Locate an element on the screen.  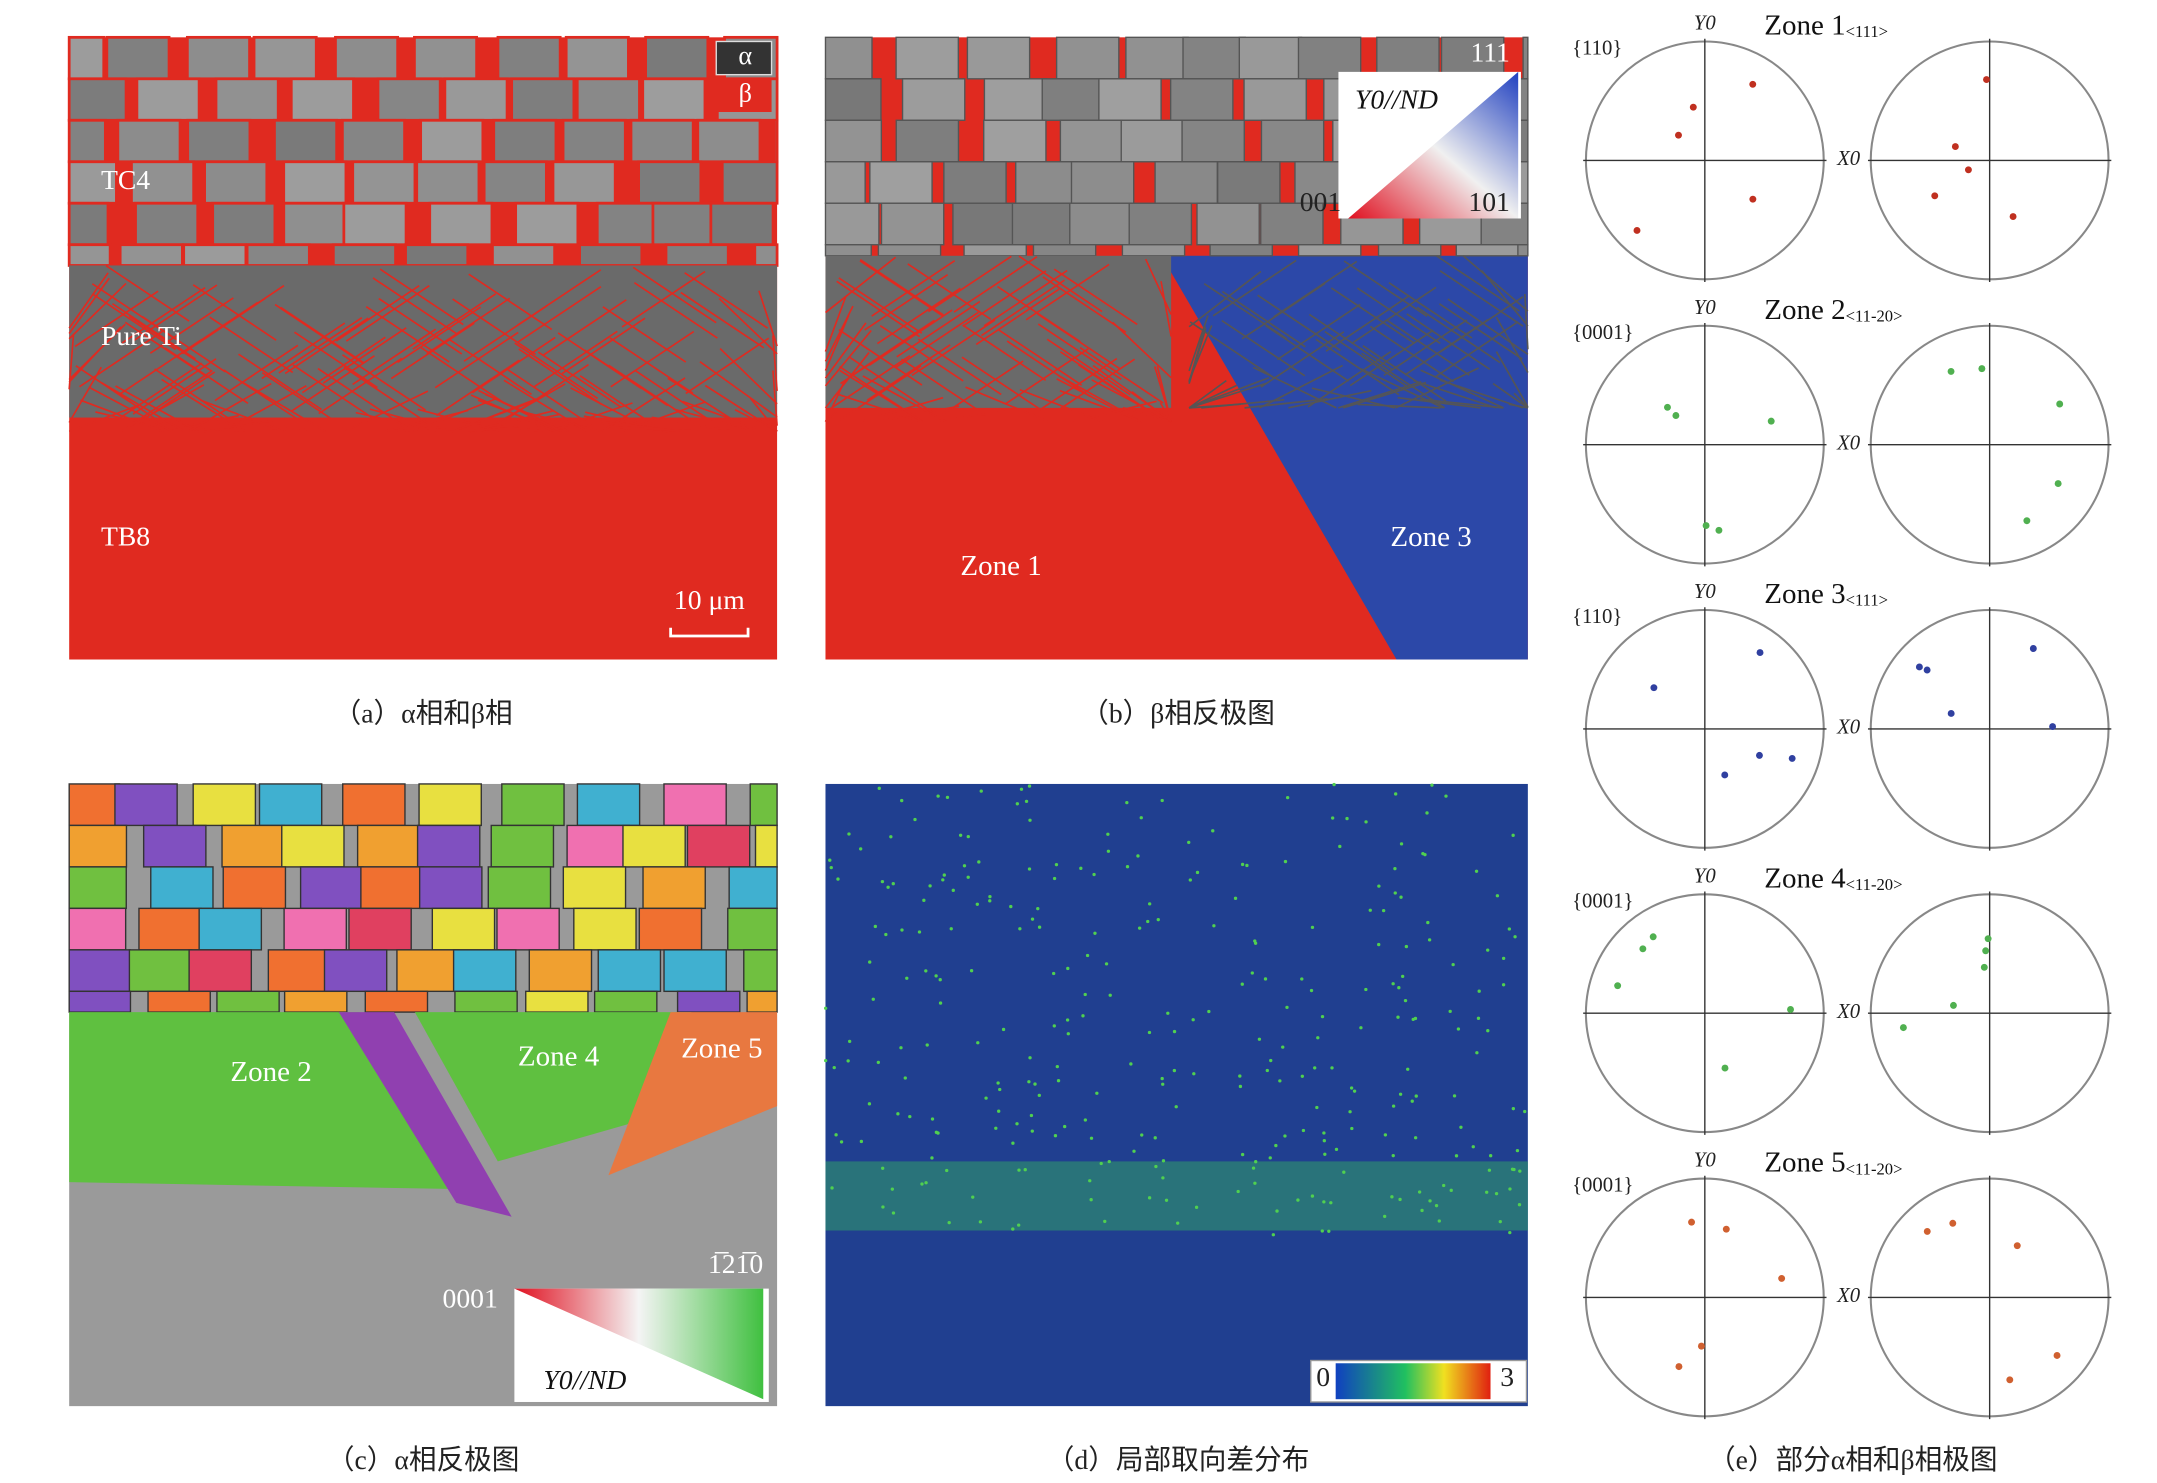
caption: （c）α相反极图 is located at coordinates (423, 1459).